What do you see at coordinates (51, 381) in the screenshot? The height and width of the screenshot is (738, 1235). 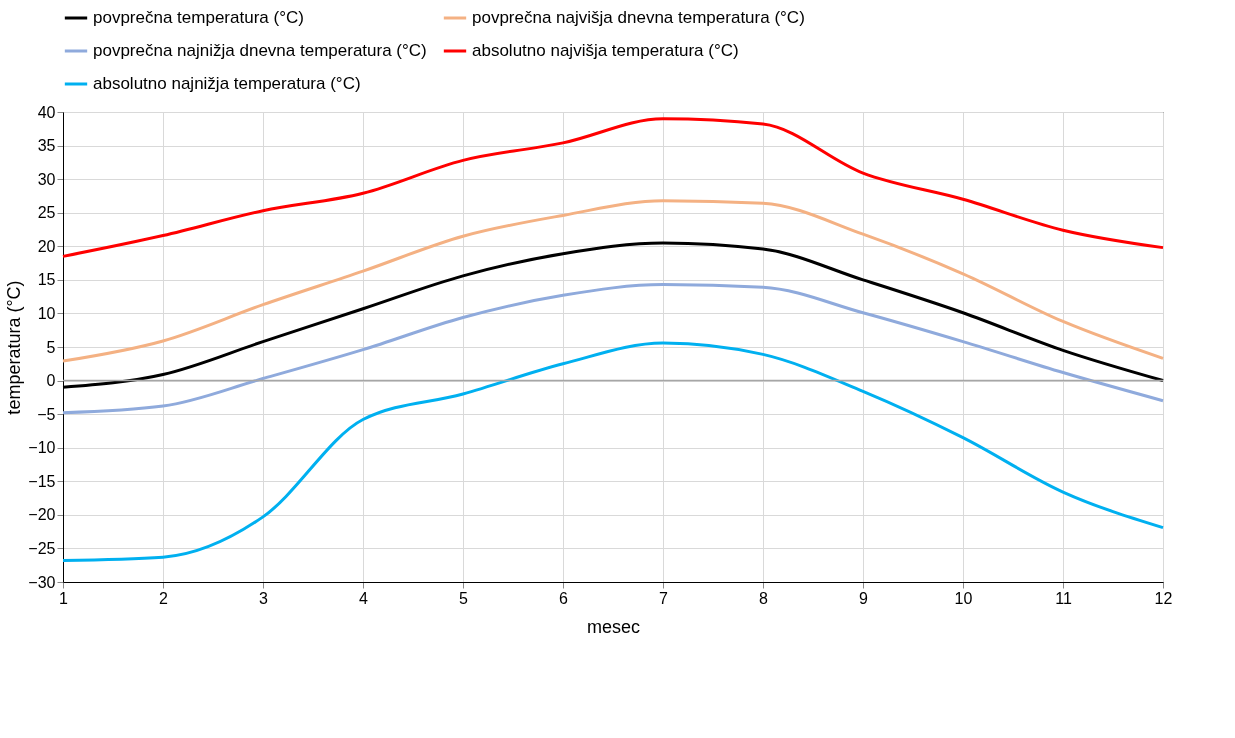 I see `y-tick-label: 0` at bounding box center [51, 381].